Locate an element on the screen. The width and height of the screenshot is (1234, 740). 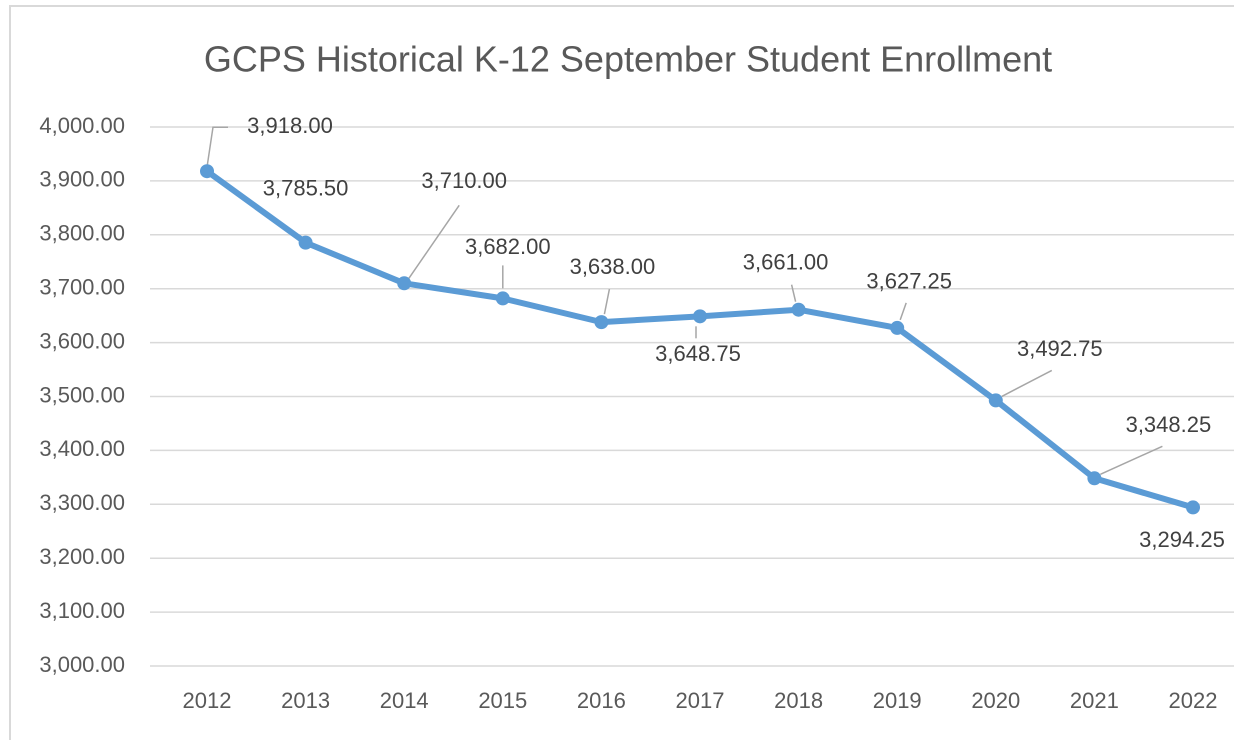
y-tick-label: 3,000.00 is located at coordinates (82, 664).